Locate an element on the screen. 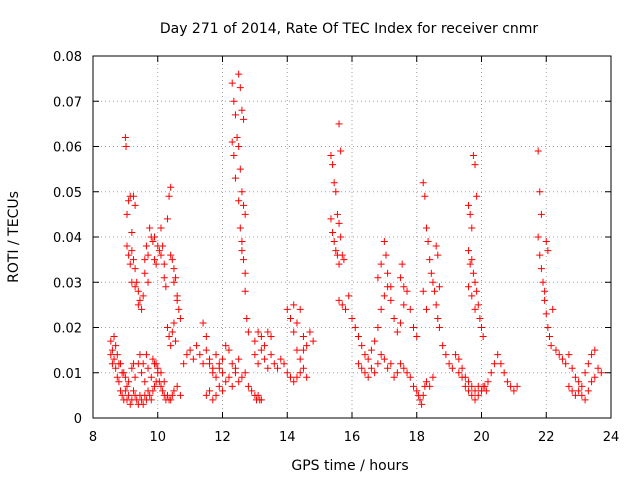 This screenshot has height=480, width=640. x-tick-label: 22 is located at coordinates (546, 437).